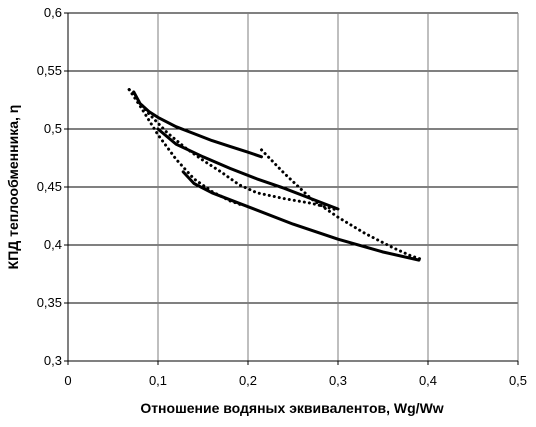 The height and width of the screenshot is (427, 536). Describe the element at coordinates (67, 380) in the screenshot. I see `x-tick-label: 0` at that location.